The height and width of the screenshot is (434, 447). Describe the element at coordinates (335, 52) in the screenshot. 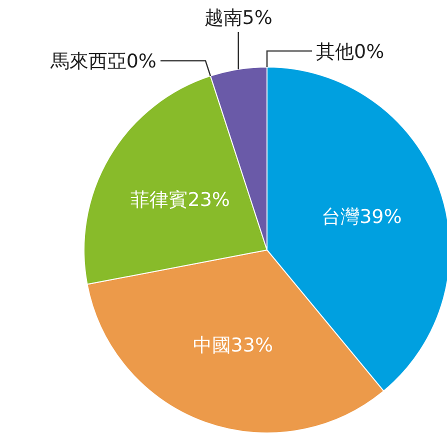

I see `legend-label: 其他` at that location.